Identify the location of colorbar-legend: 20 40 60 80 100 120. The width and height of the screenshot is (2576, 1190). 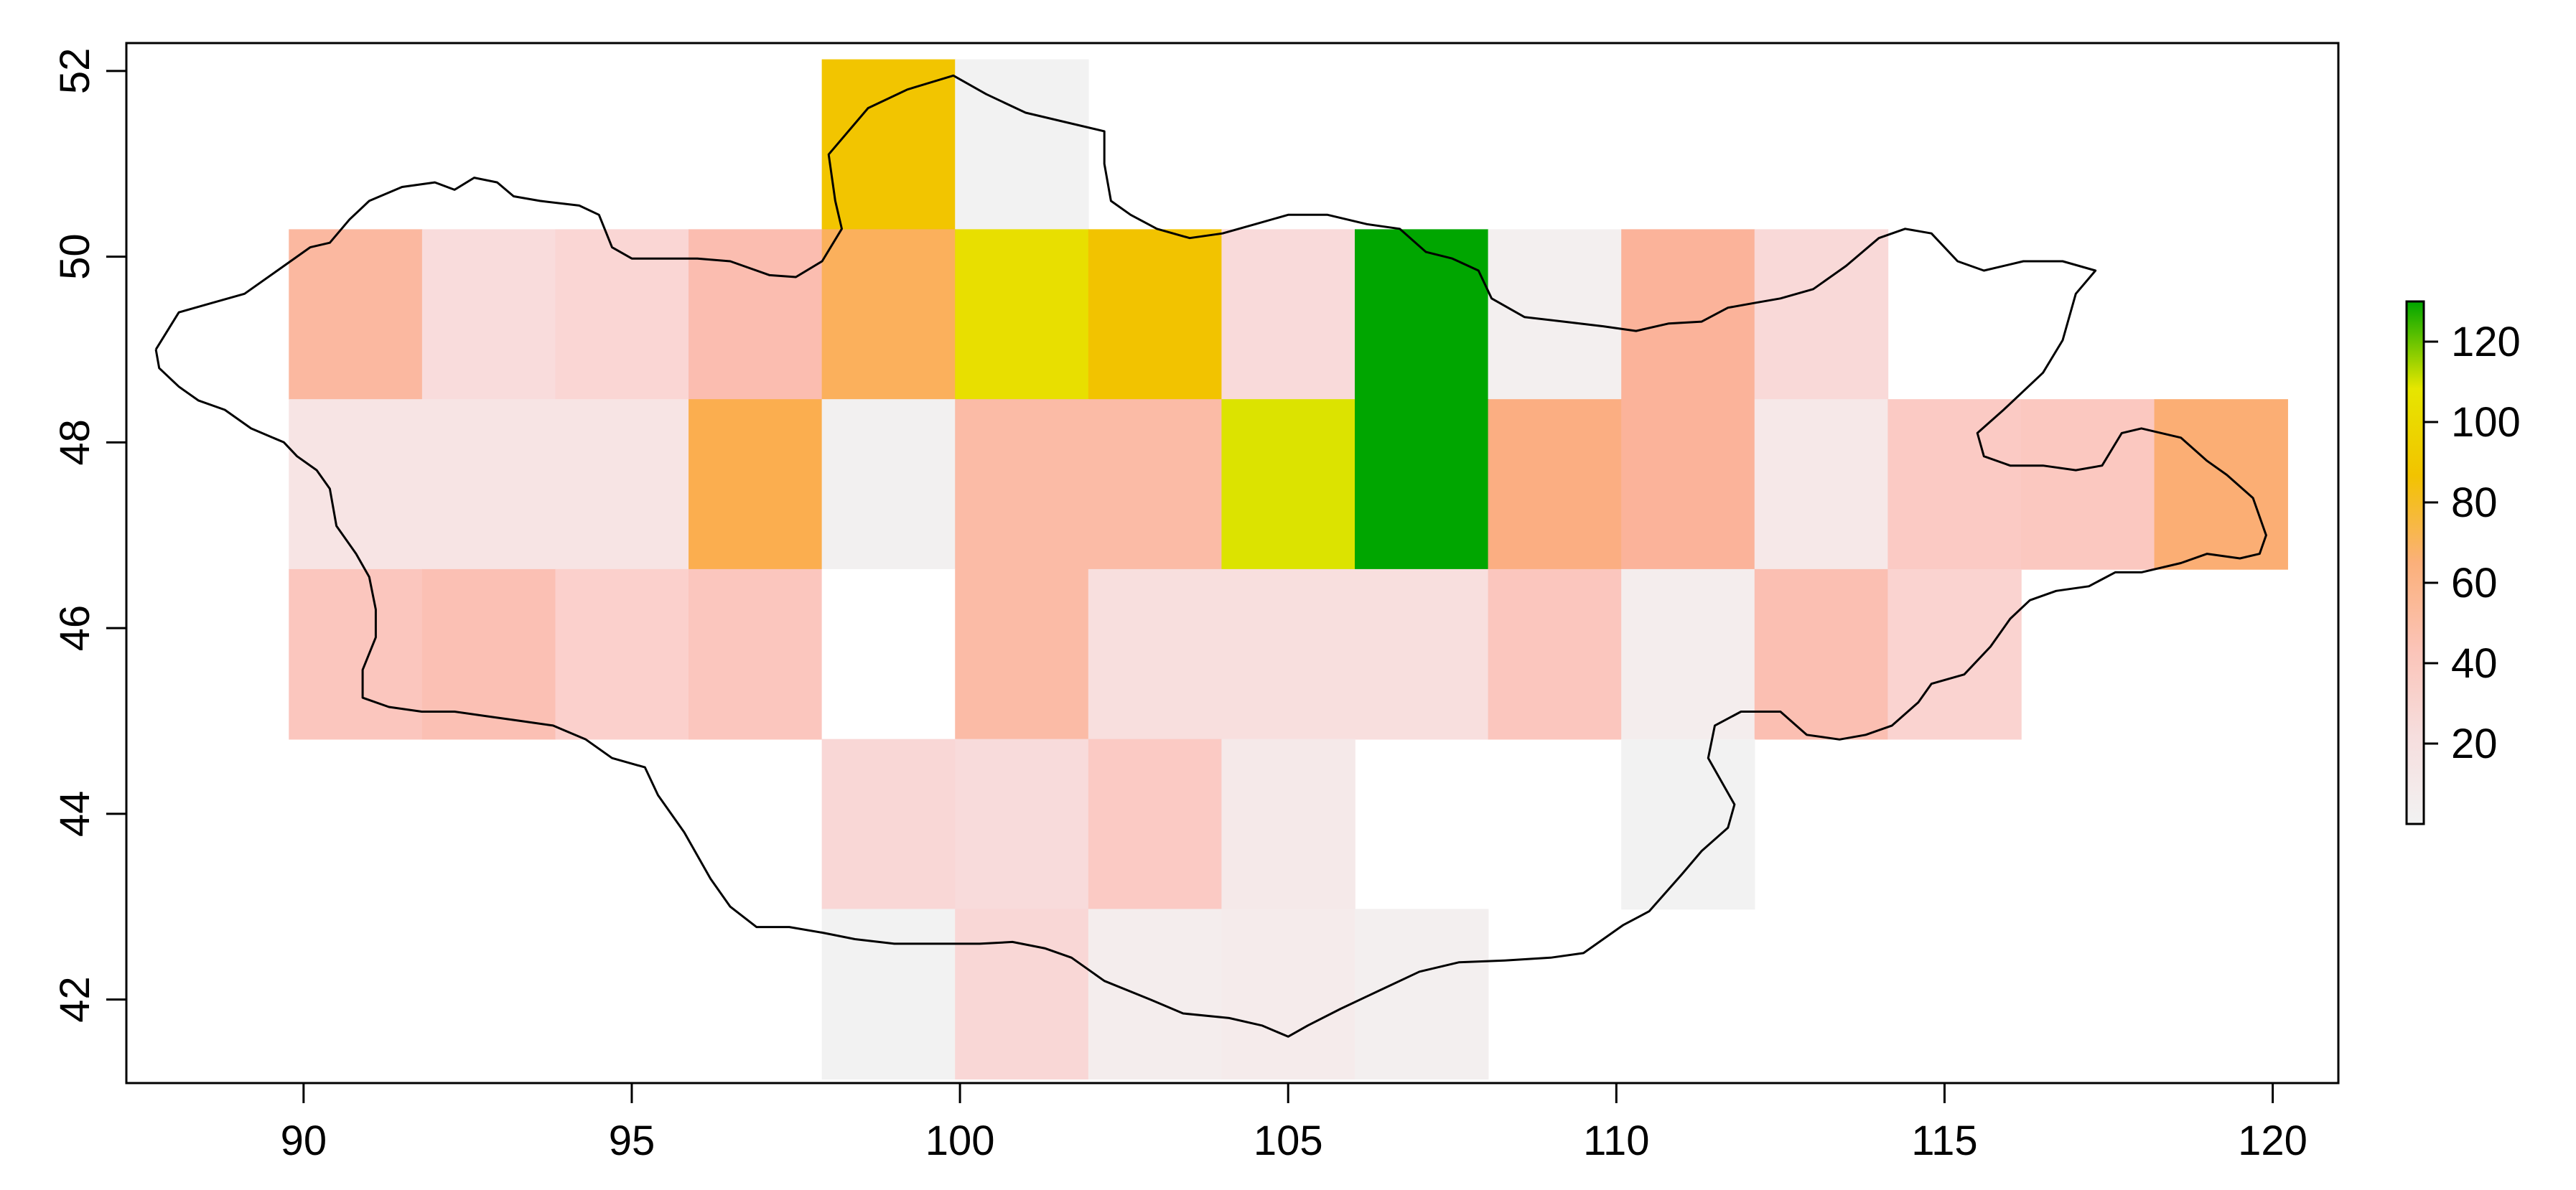
(2463, 562).